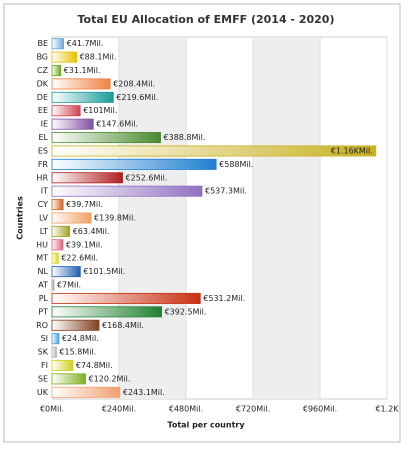 Image resolution: width=408 pixels, height=452 pixels. Describe the element at coordinates (77, 352) in the screenshot. I see `value-label: €15.8Mil.` at that location.